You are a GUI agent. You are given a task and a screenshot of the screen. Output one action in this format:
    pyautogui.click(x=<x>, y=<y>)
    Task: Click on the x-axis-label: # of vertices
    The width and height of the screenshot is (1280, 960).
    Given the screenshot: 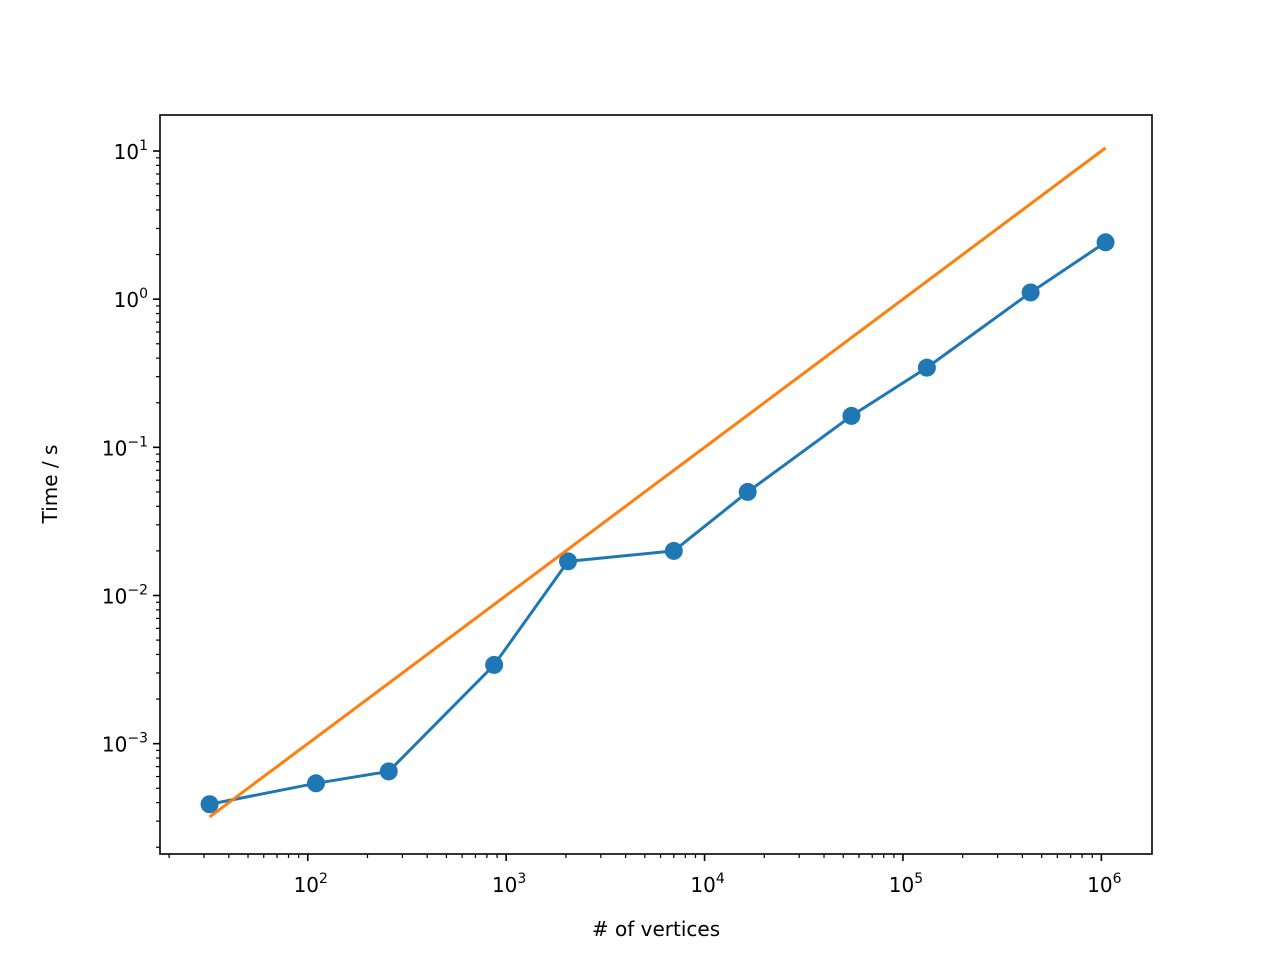 What is the action you would take?
    pyautogui.click(x=656, y=929)
    